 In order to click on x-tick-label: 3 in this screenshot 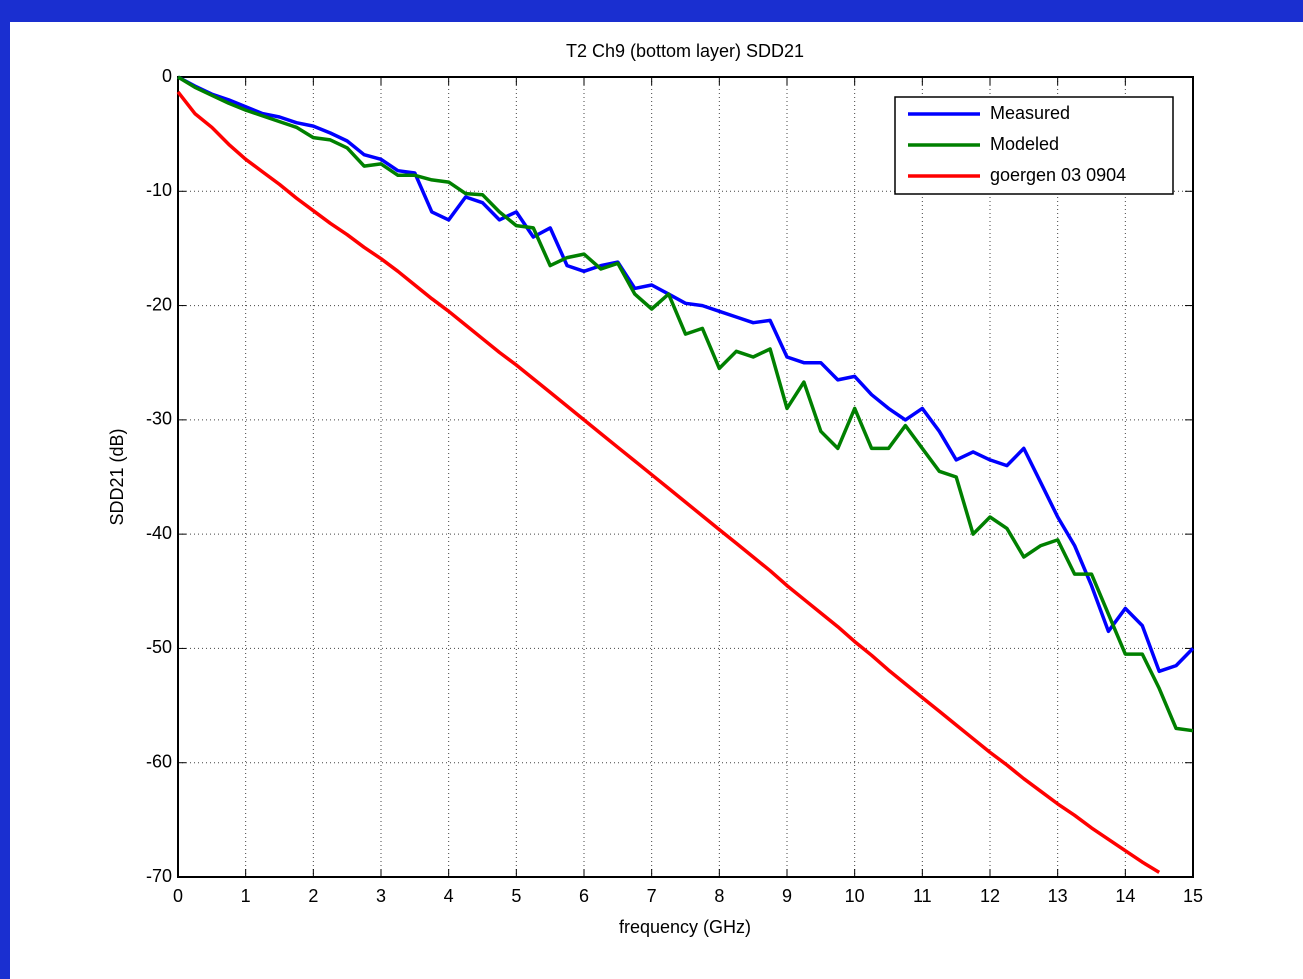, I will do `click(381, 896)`.